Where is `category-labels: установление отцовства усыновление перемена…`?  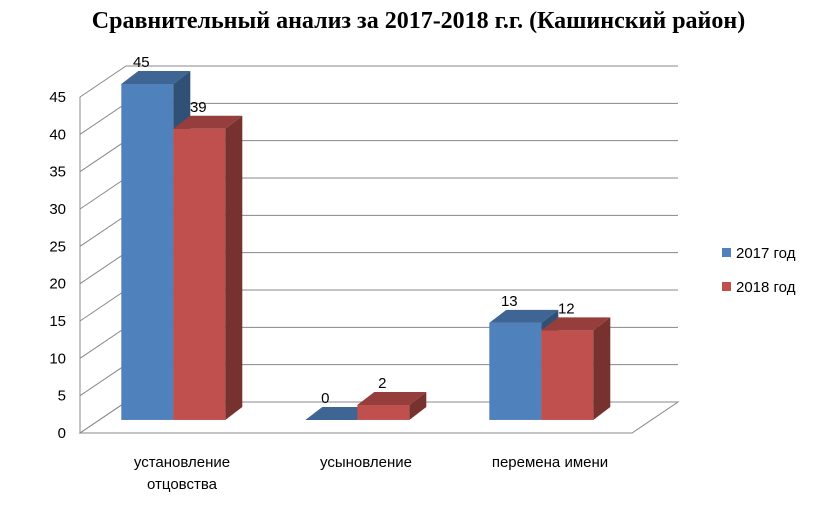
category-labels: установление отцовства усыновление перемена… is located at coordinates (371, 473).